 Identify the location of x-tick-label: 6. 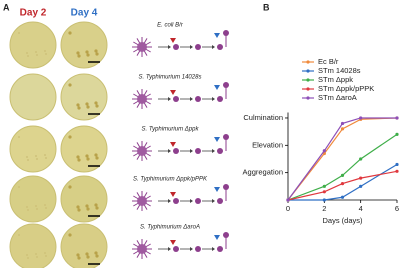
(397, 208).